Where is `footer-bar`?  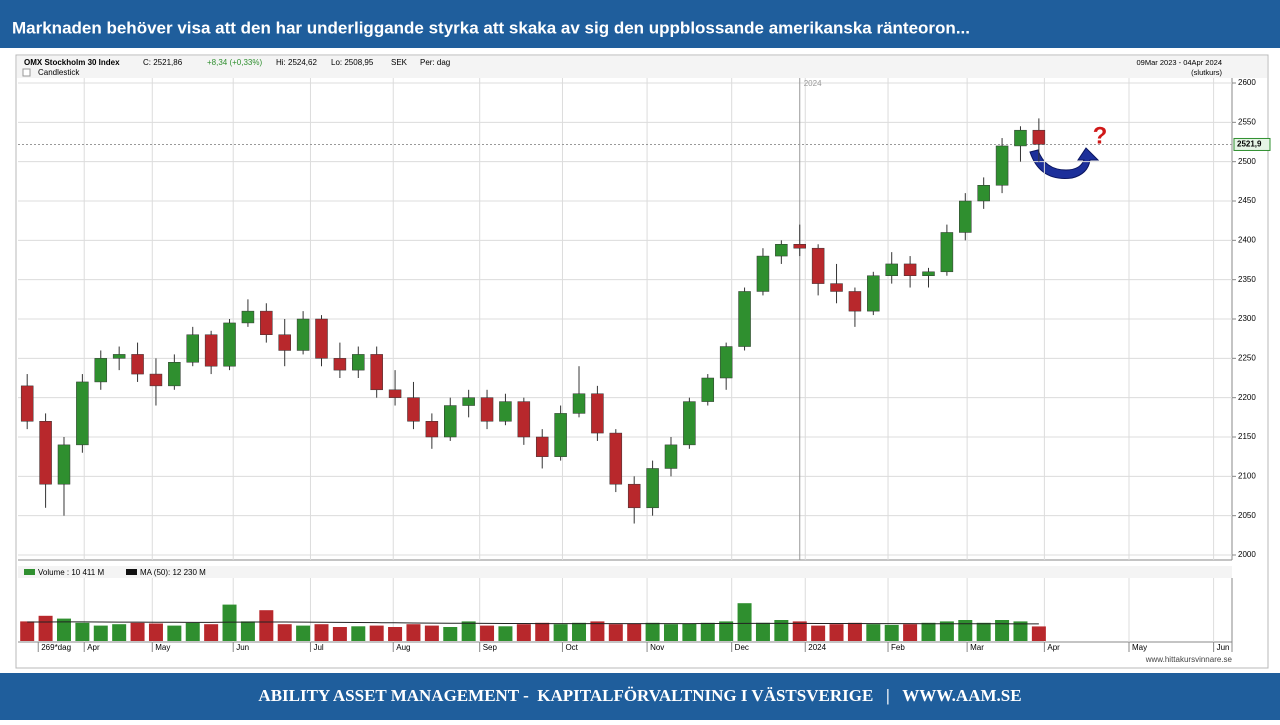 footer-bar is located at coordinates (640, 696).